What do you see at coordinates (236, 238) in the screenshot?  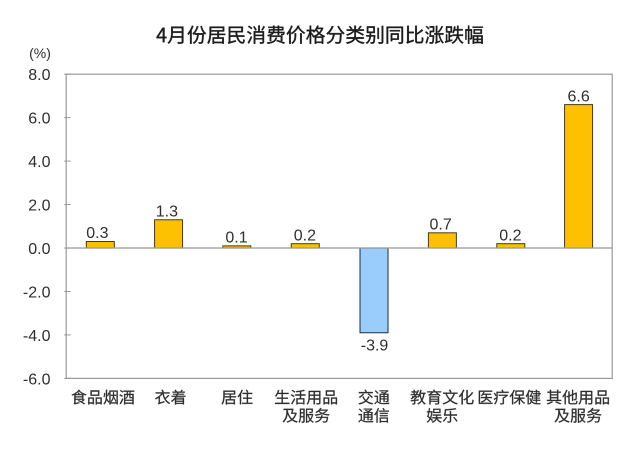 I see `svg-text: 0.1` at bounding box center [236, 238].